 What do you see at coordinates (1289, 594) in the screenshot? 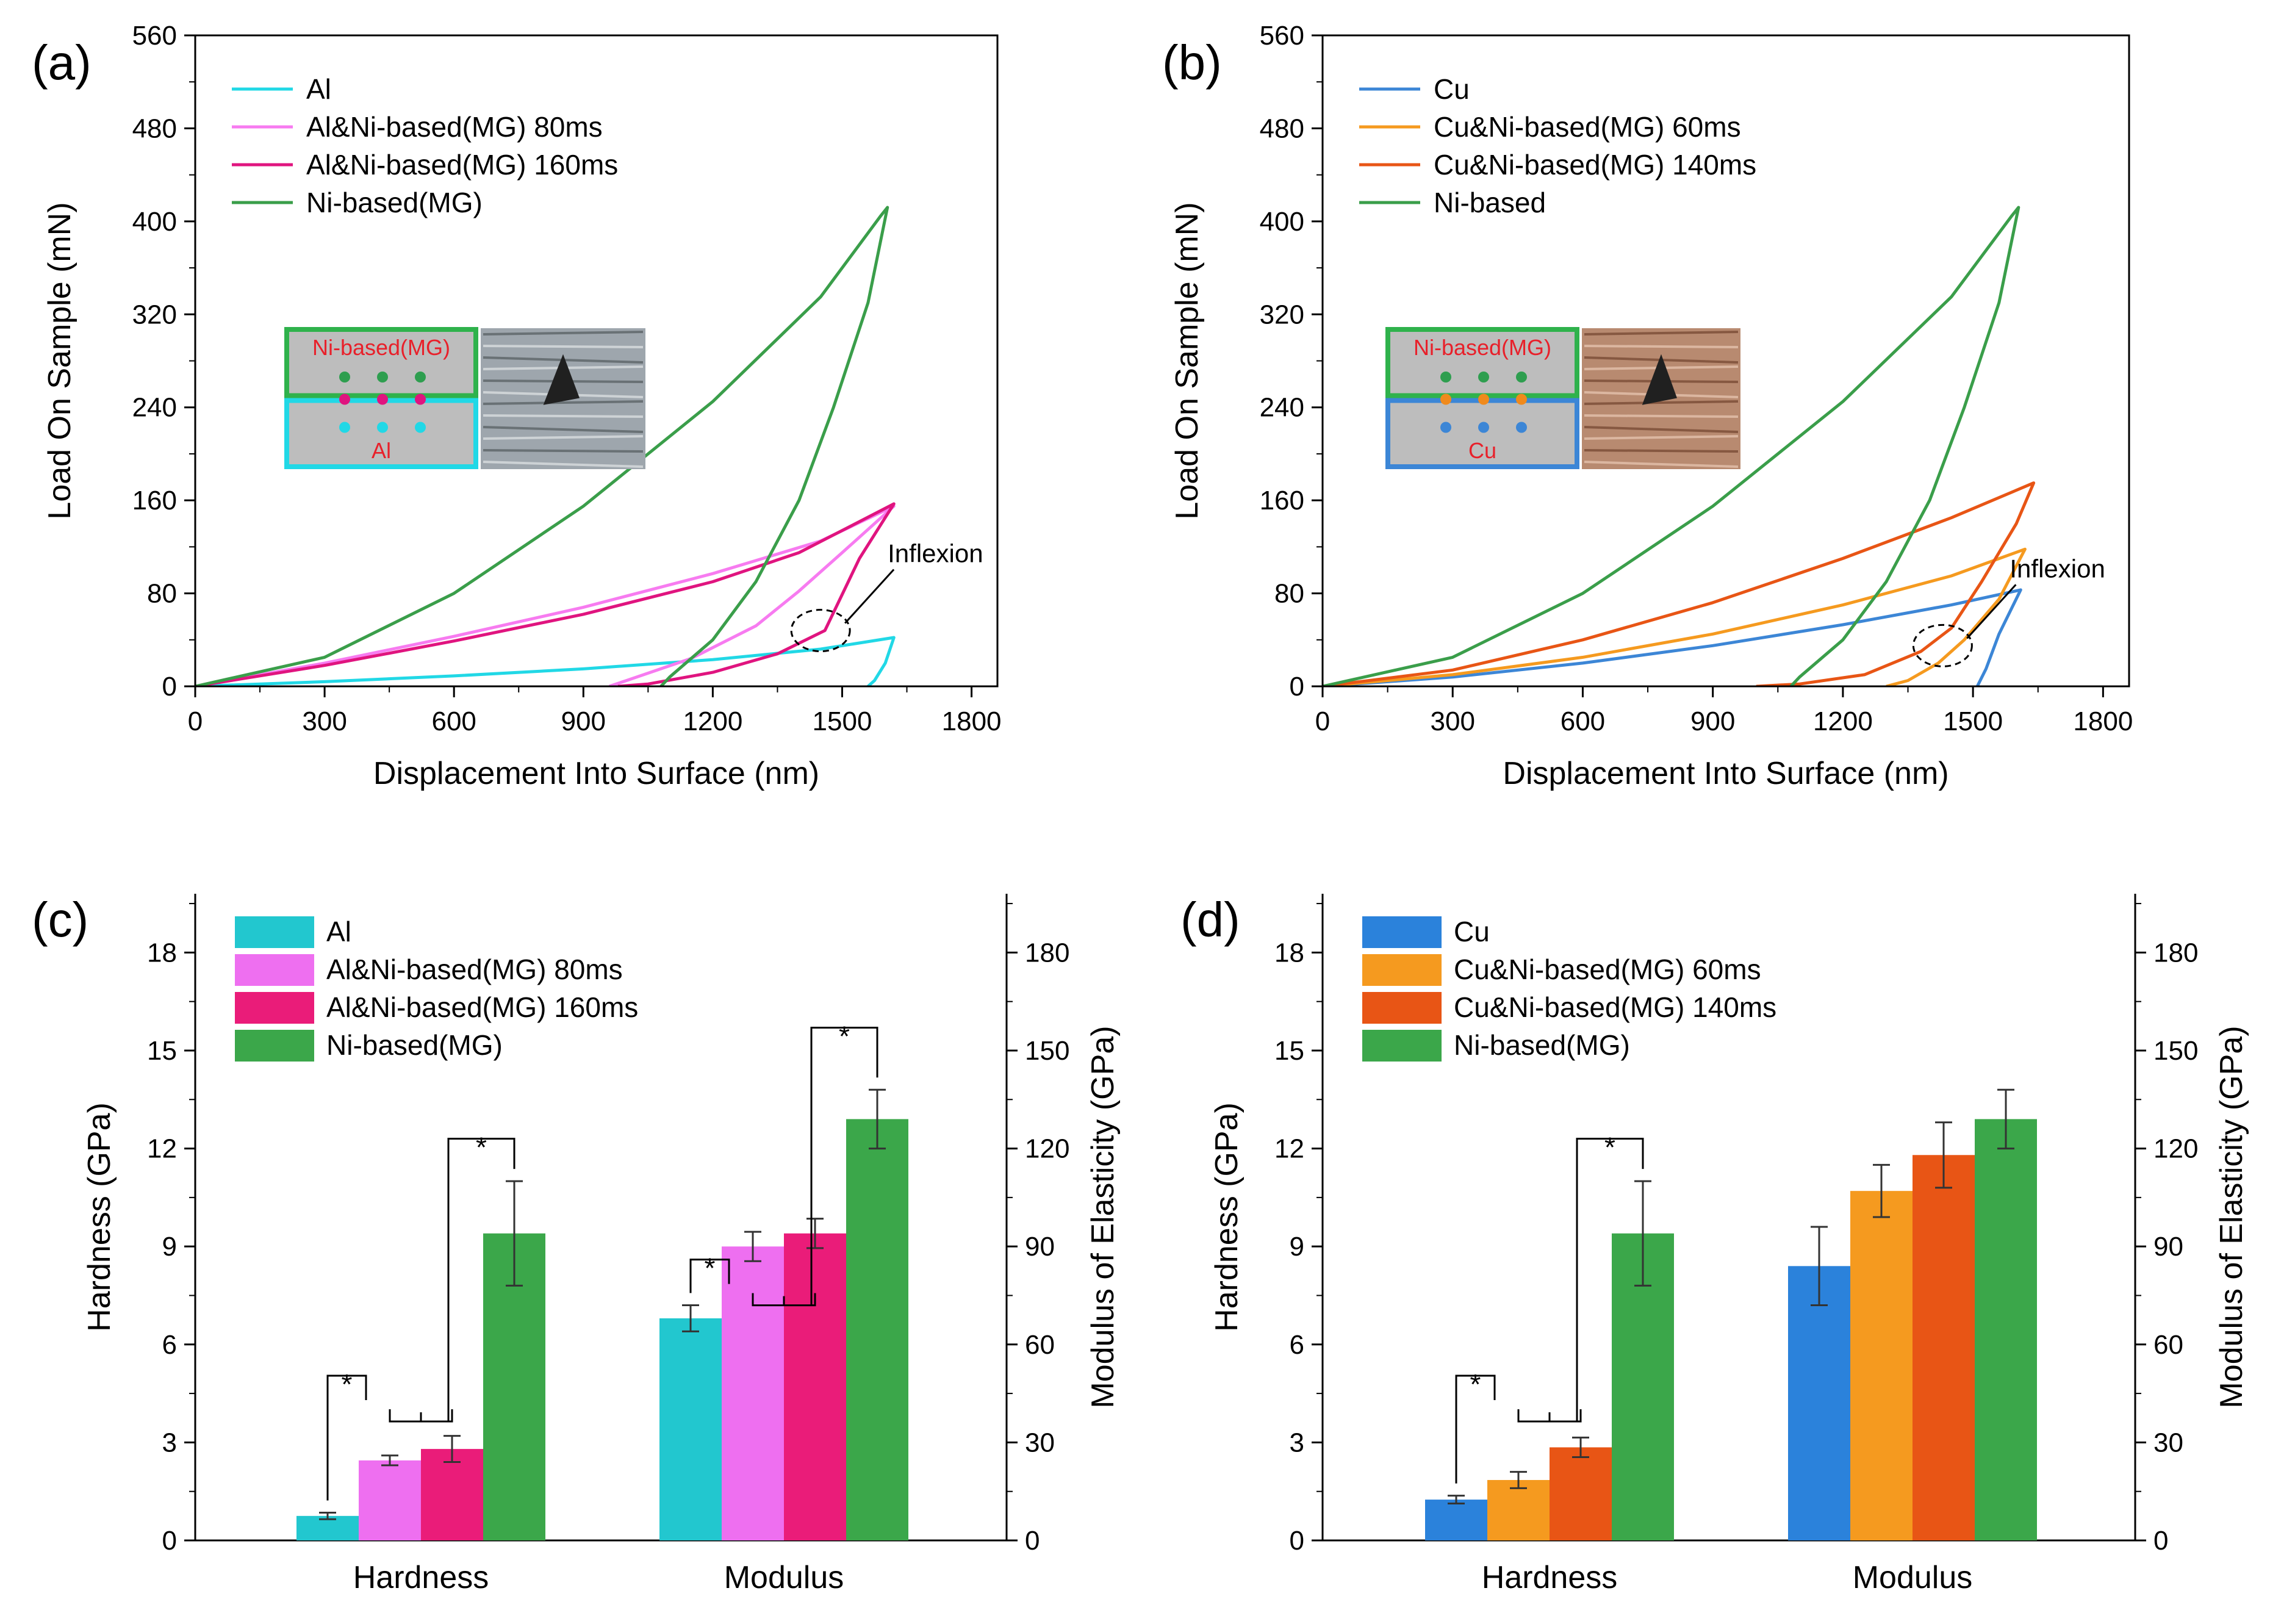
I see `y-tick-label: 80` at bounding box center [1289, 594].